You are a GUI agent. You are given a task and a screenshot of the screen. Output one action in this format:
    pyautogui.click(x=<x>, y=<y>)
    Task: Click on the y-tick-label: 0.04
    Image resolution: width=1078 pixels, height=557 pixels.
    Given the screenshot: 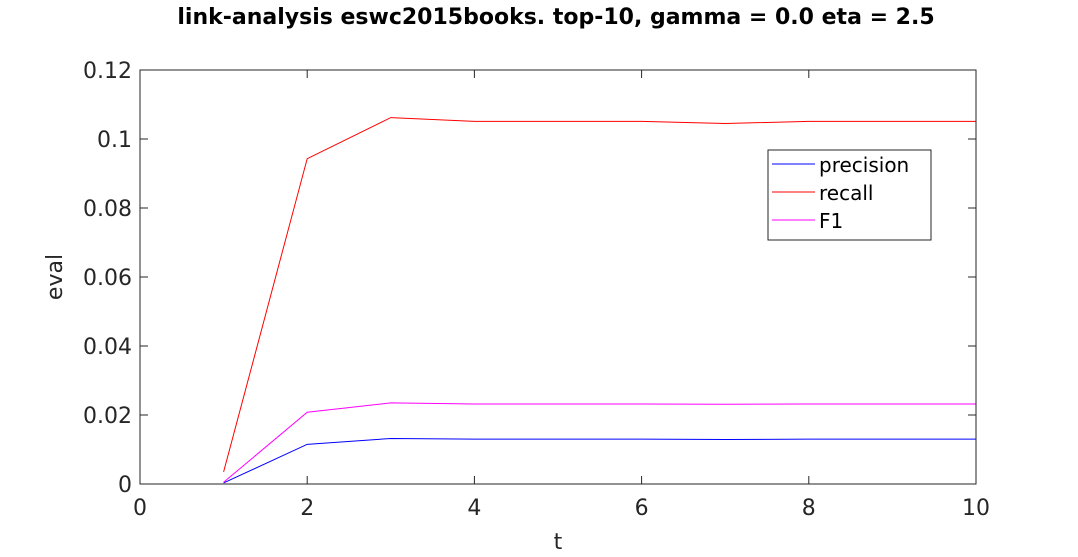 What is the action you would take?
    pyautogui.click(x=107, y=347)
    